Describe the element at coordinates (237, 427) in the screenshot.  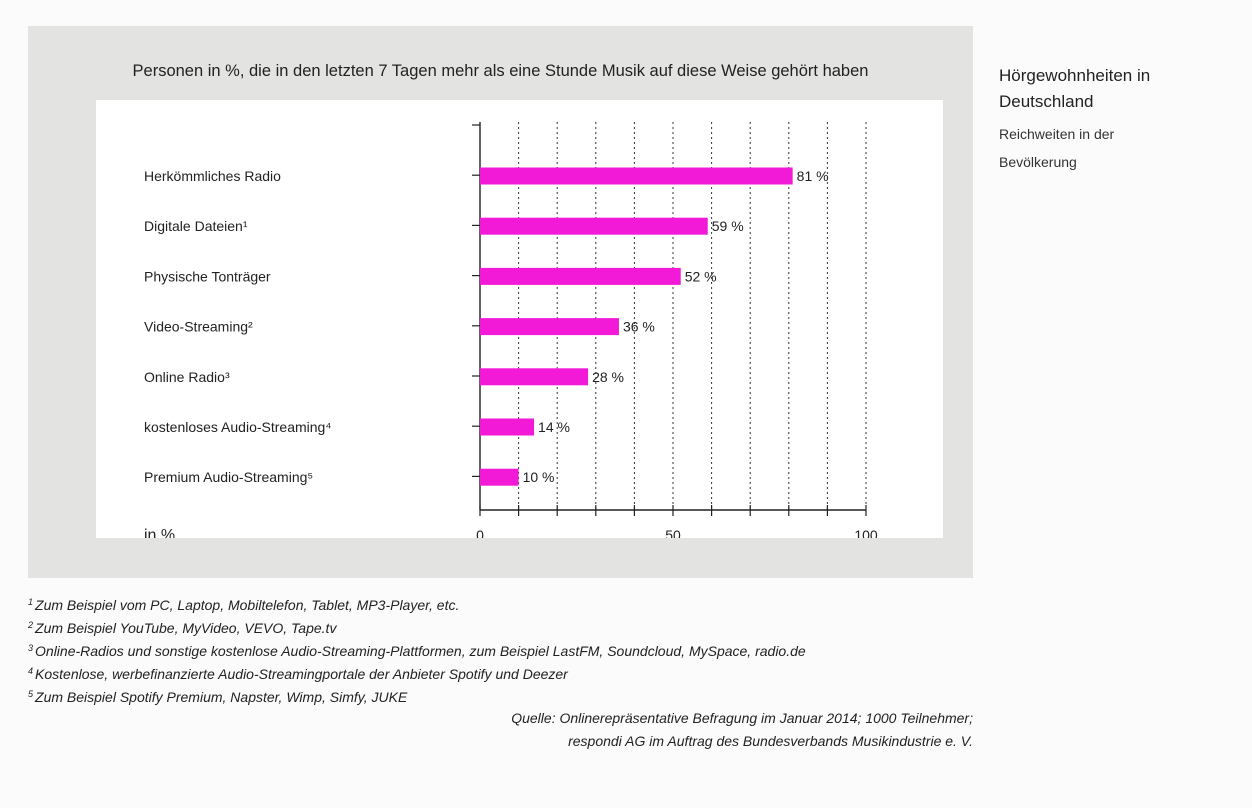
I see `category-label: kostenloses Audio-Streaming⁴` at that location.